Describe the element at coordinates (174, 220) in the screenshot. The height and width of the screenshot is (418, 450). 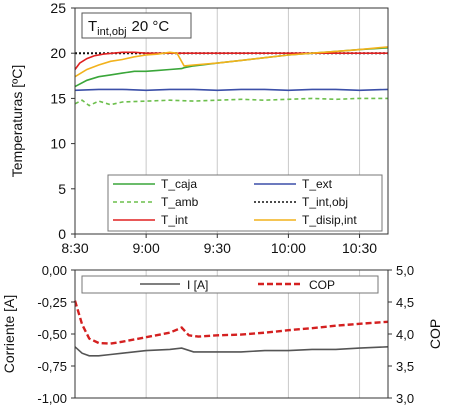
I see `legend-label-t-int: T_int` at that location.